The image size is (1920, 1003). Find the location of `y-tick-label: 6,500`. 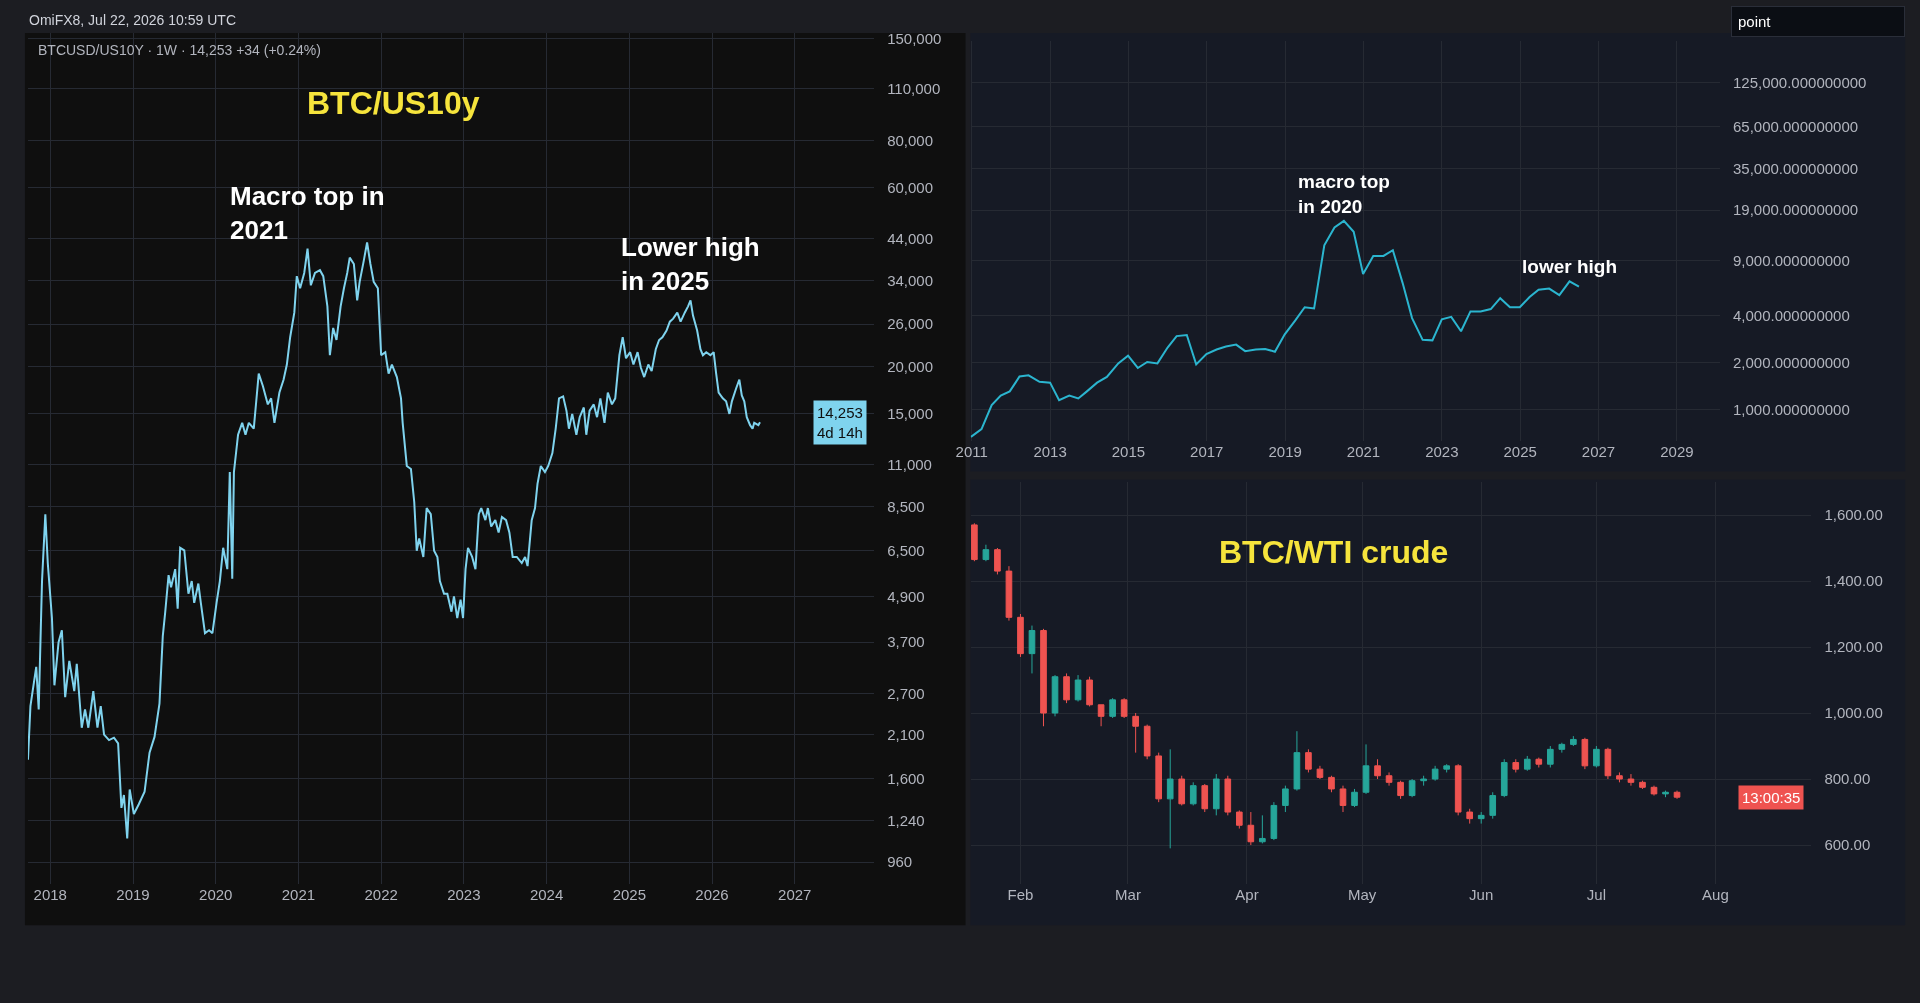

y-tick-label: 6,500 is located at coordinates (906, 550).